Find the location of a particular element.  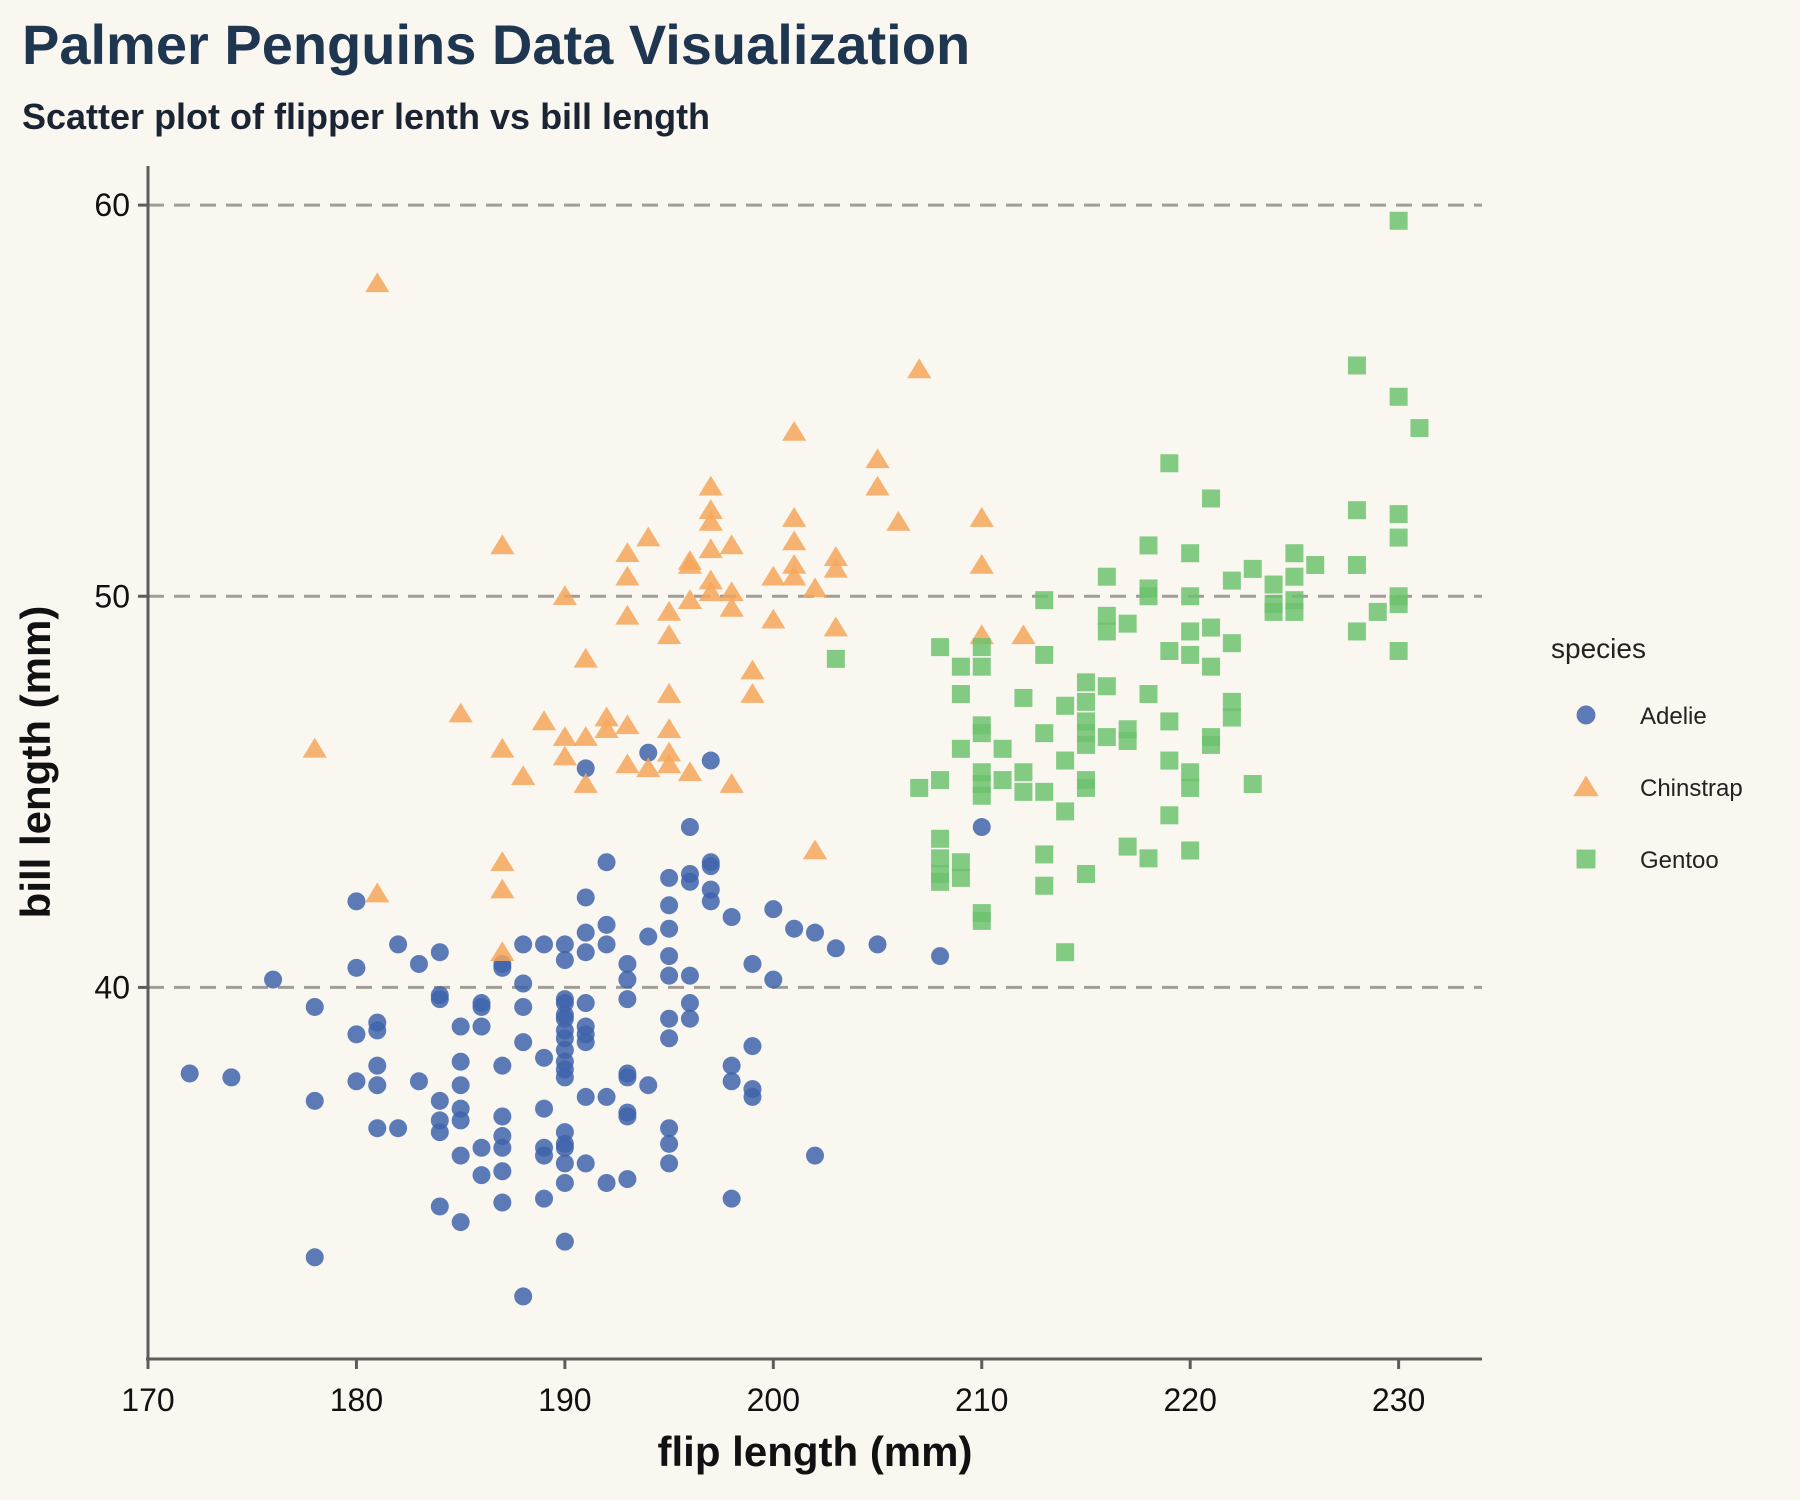

x-tick-label-190: 190 is located at coordinates (564, 1400).